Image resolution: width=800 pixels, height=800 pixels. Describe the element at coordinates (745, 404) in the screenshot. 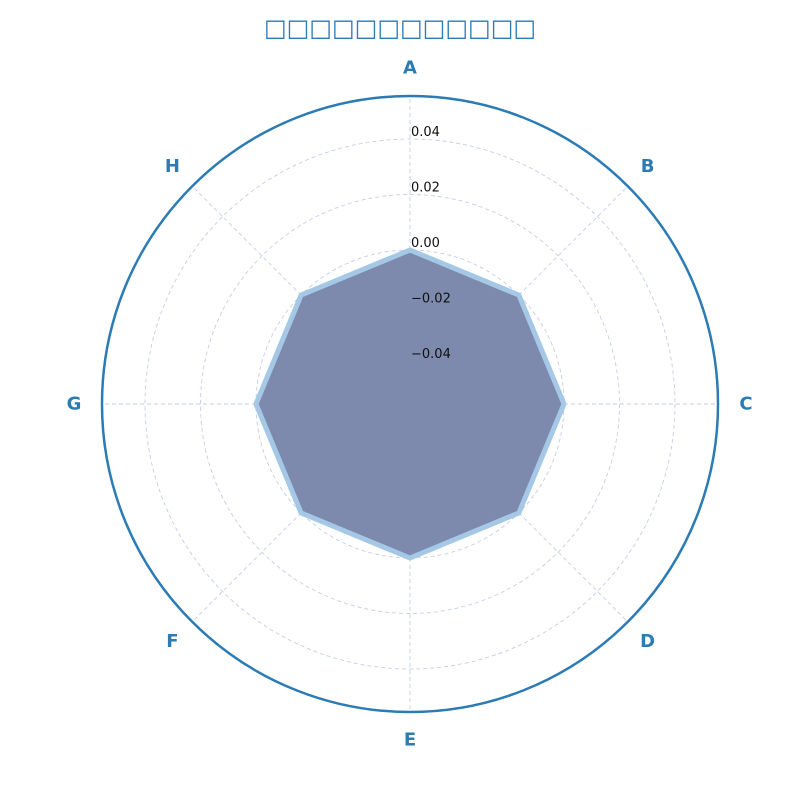

I see `category-label-C: C` at that location.